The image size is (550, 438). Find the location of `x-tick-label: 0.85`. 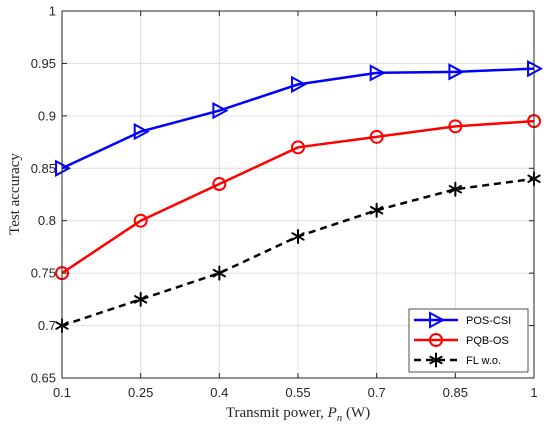

x-tick-label: 0.85 is located at coordinates (455, 392).